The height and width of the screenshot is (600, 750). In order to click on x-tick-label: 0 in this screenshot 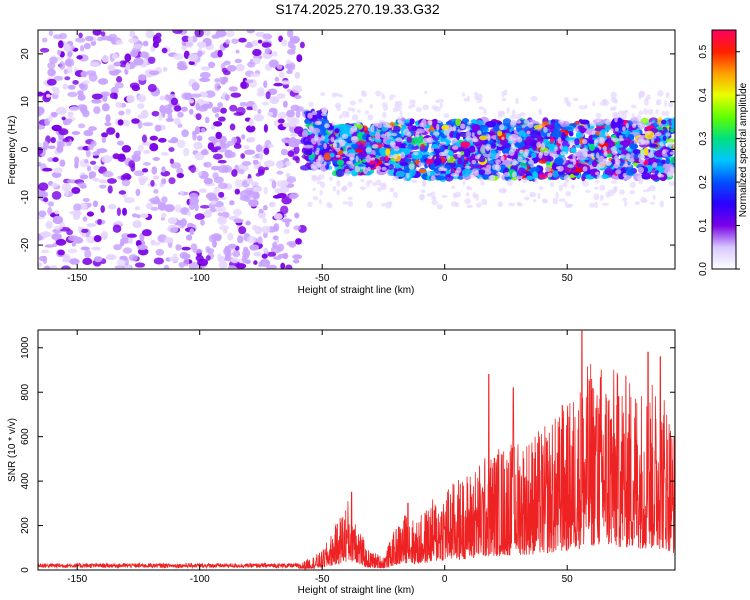, I will do `click(445, 579)`.